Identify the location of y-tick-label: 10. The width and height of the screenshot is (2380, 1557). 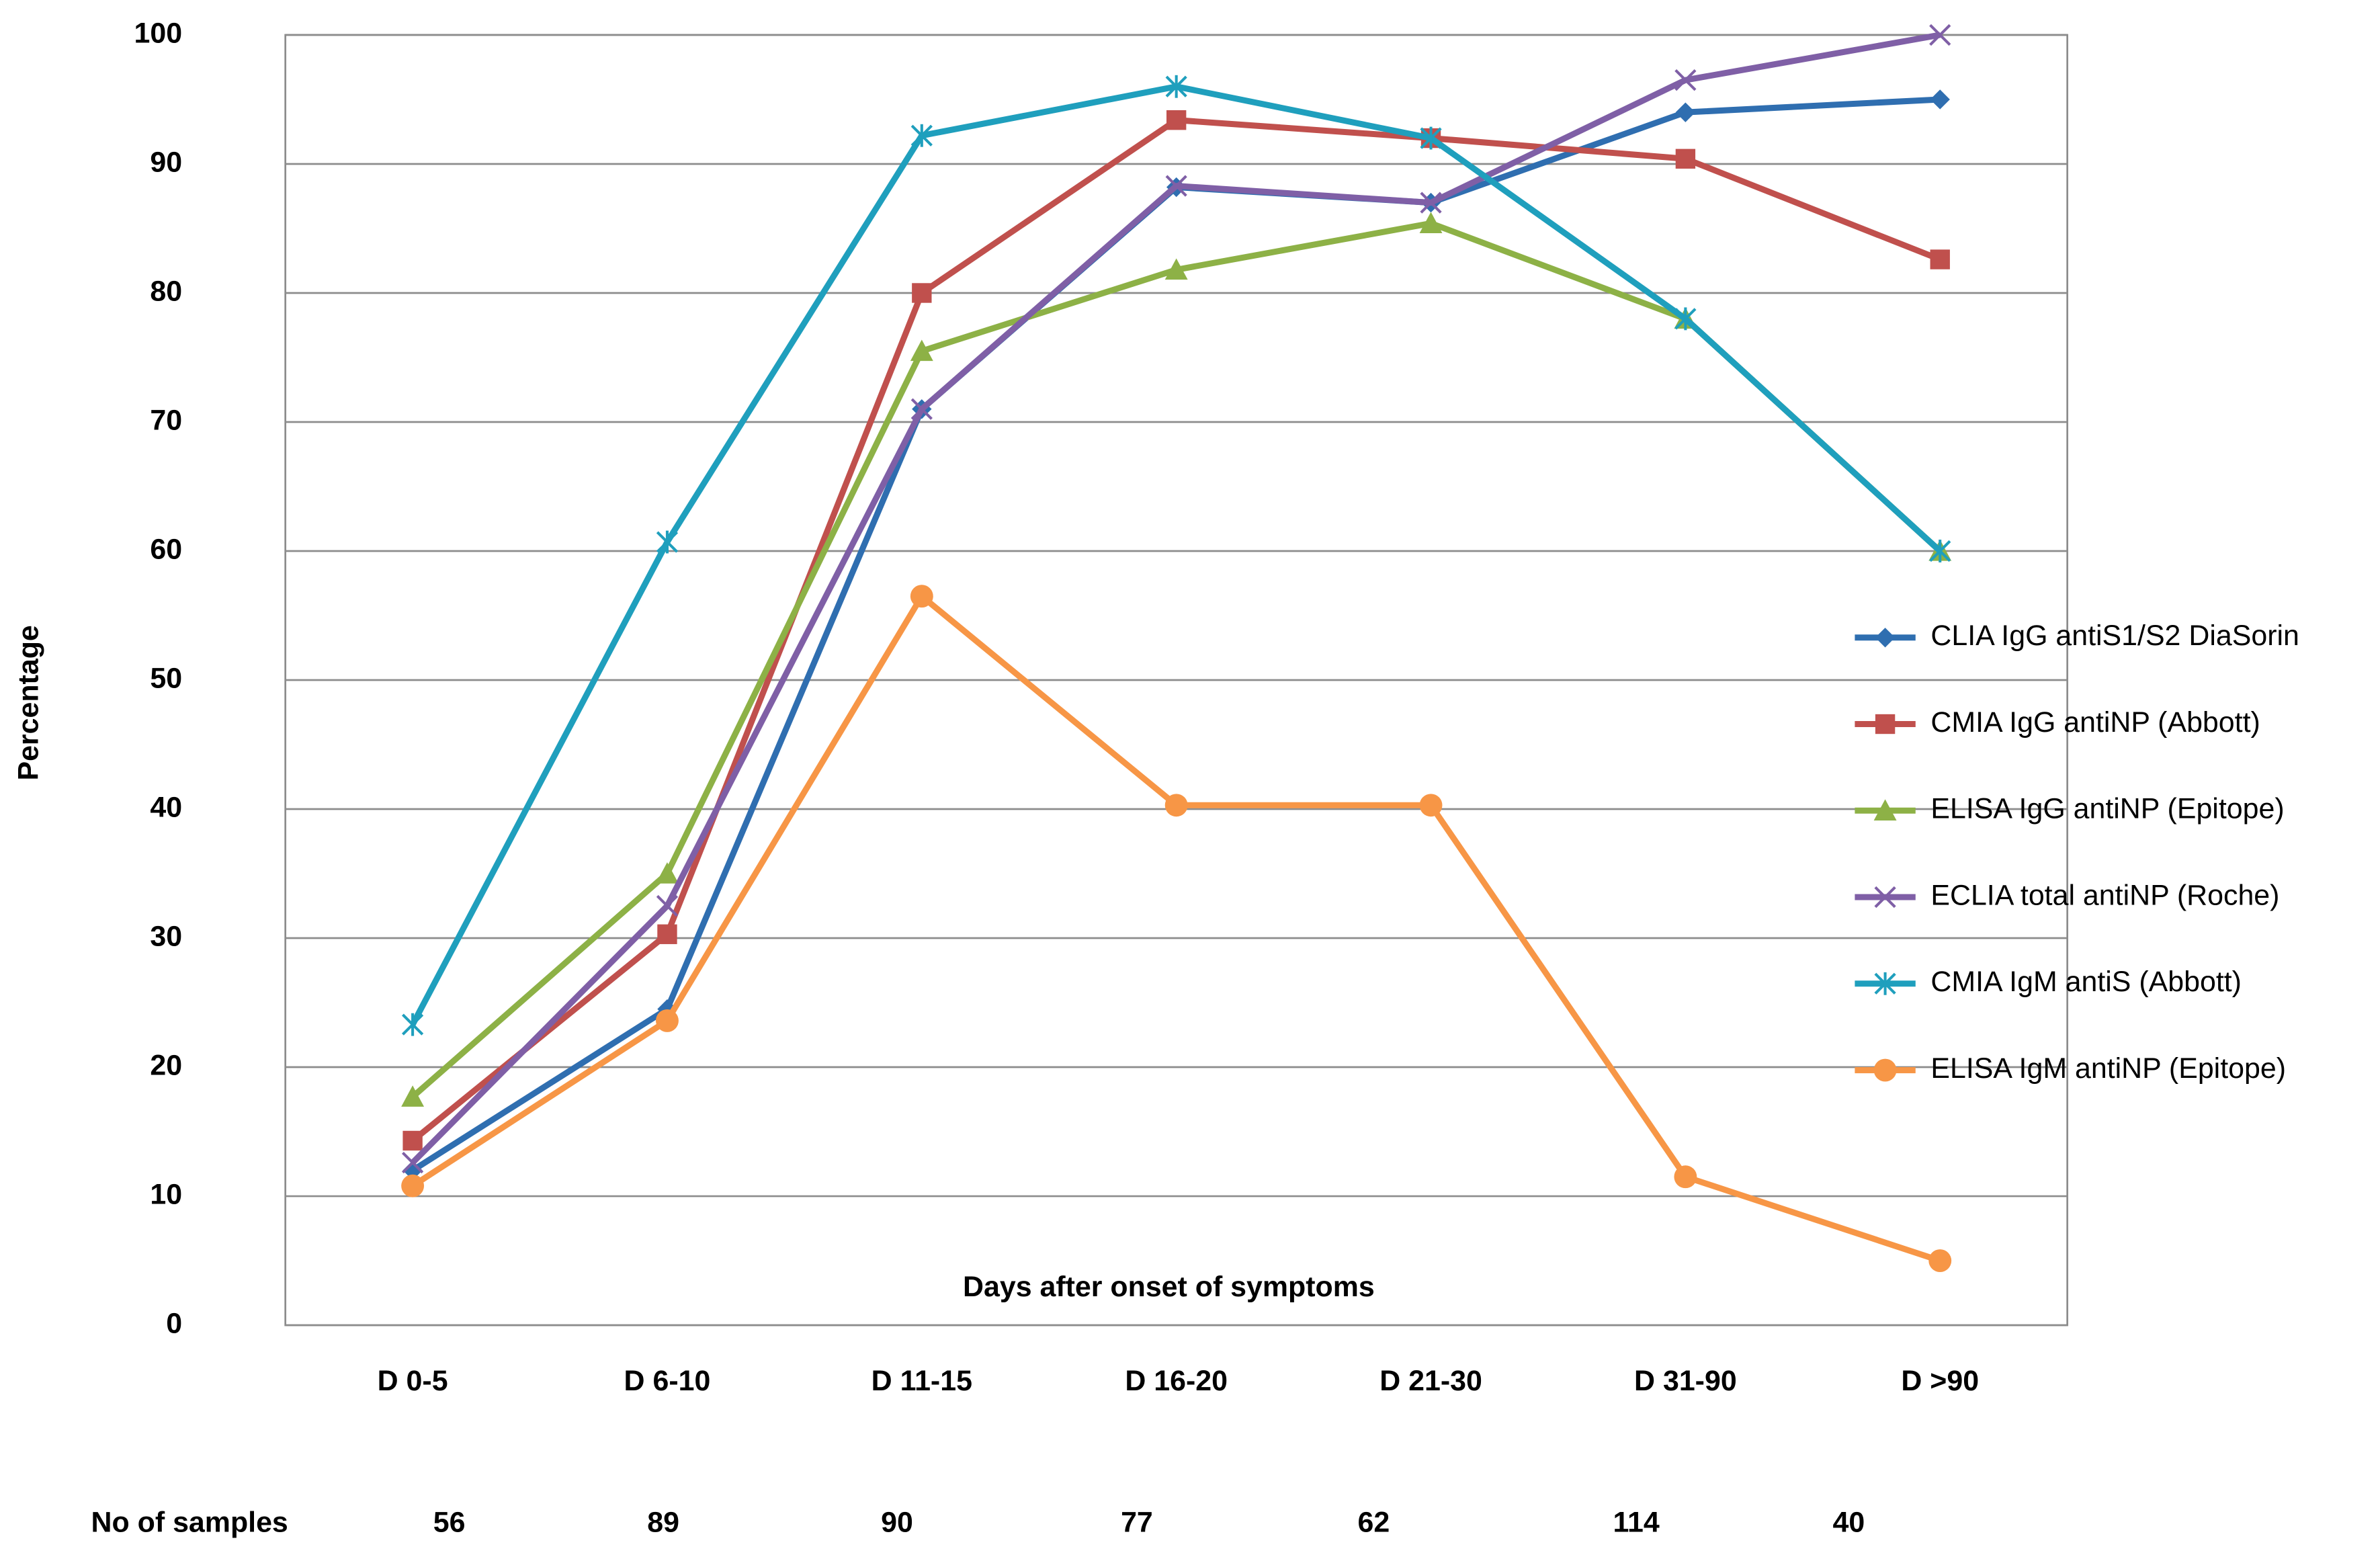
(166, 1194).